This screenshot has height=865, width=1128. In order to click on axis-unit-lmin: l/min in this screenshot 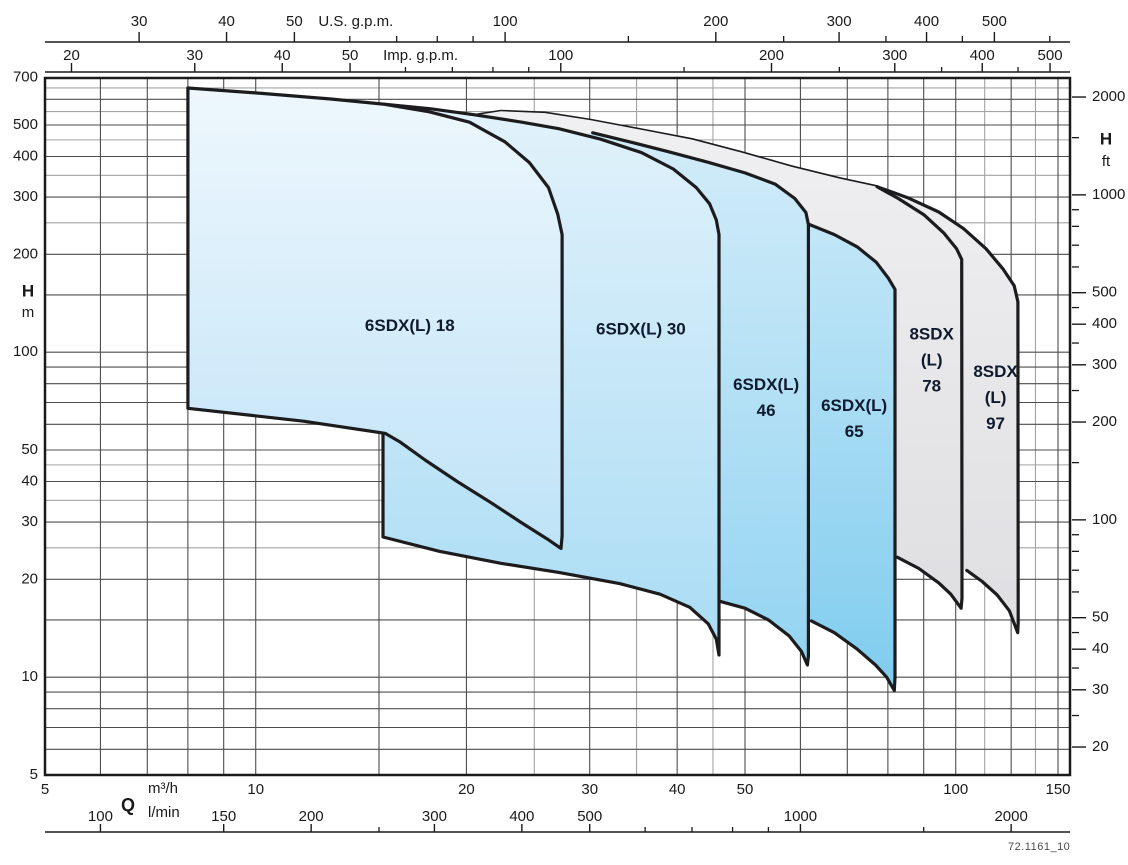, I will do `click(164, 812)`.